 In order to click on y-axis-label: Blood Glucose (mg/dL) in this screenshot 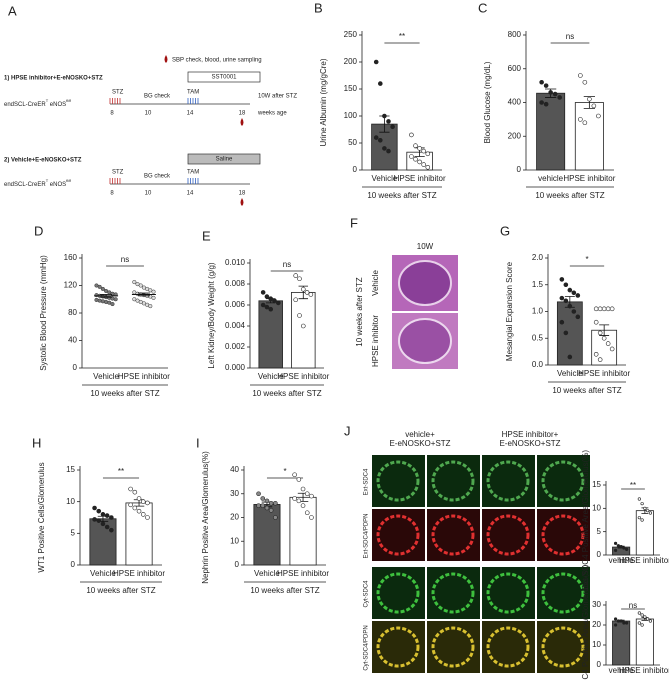, I will do `click(487, 102)`.